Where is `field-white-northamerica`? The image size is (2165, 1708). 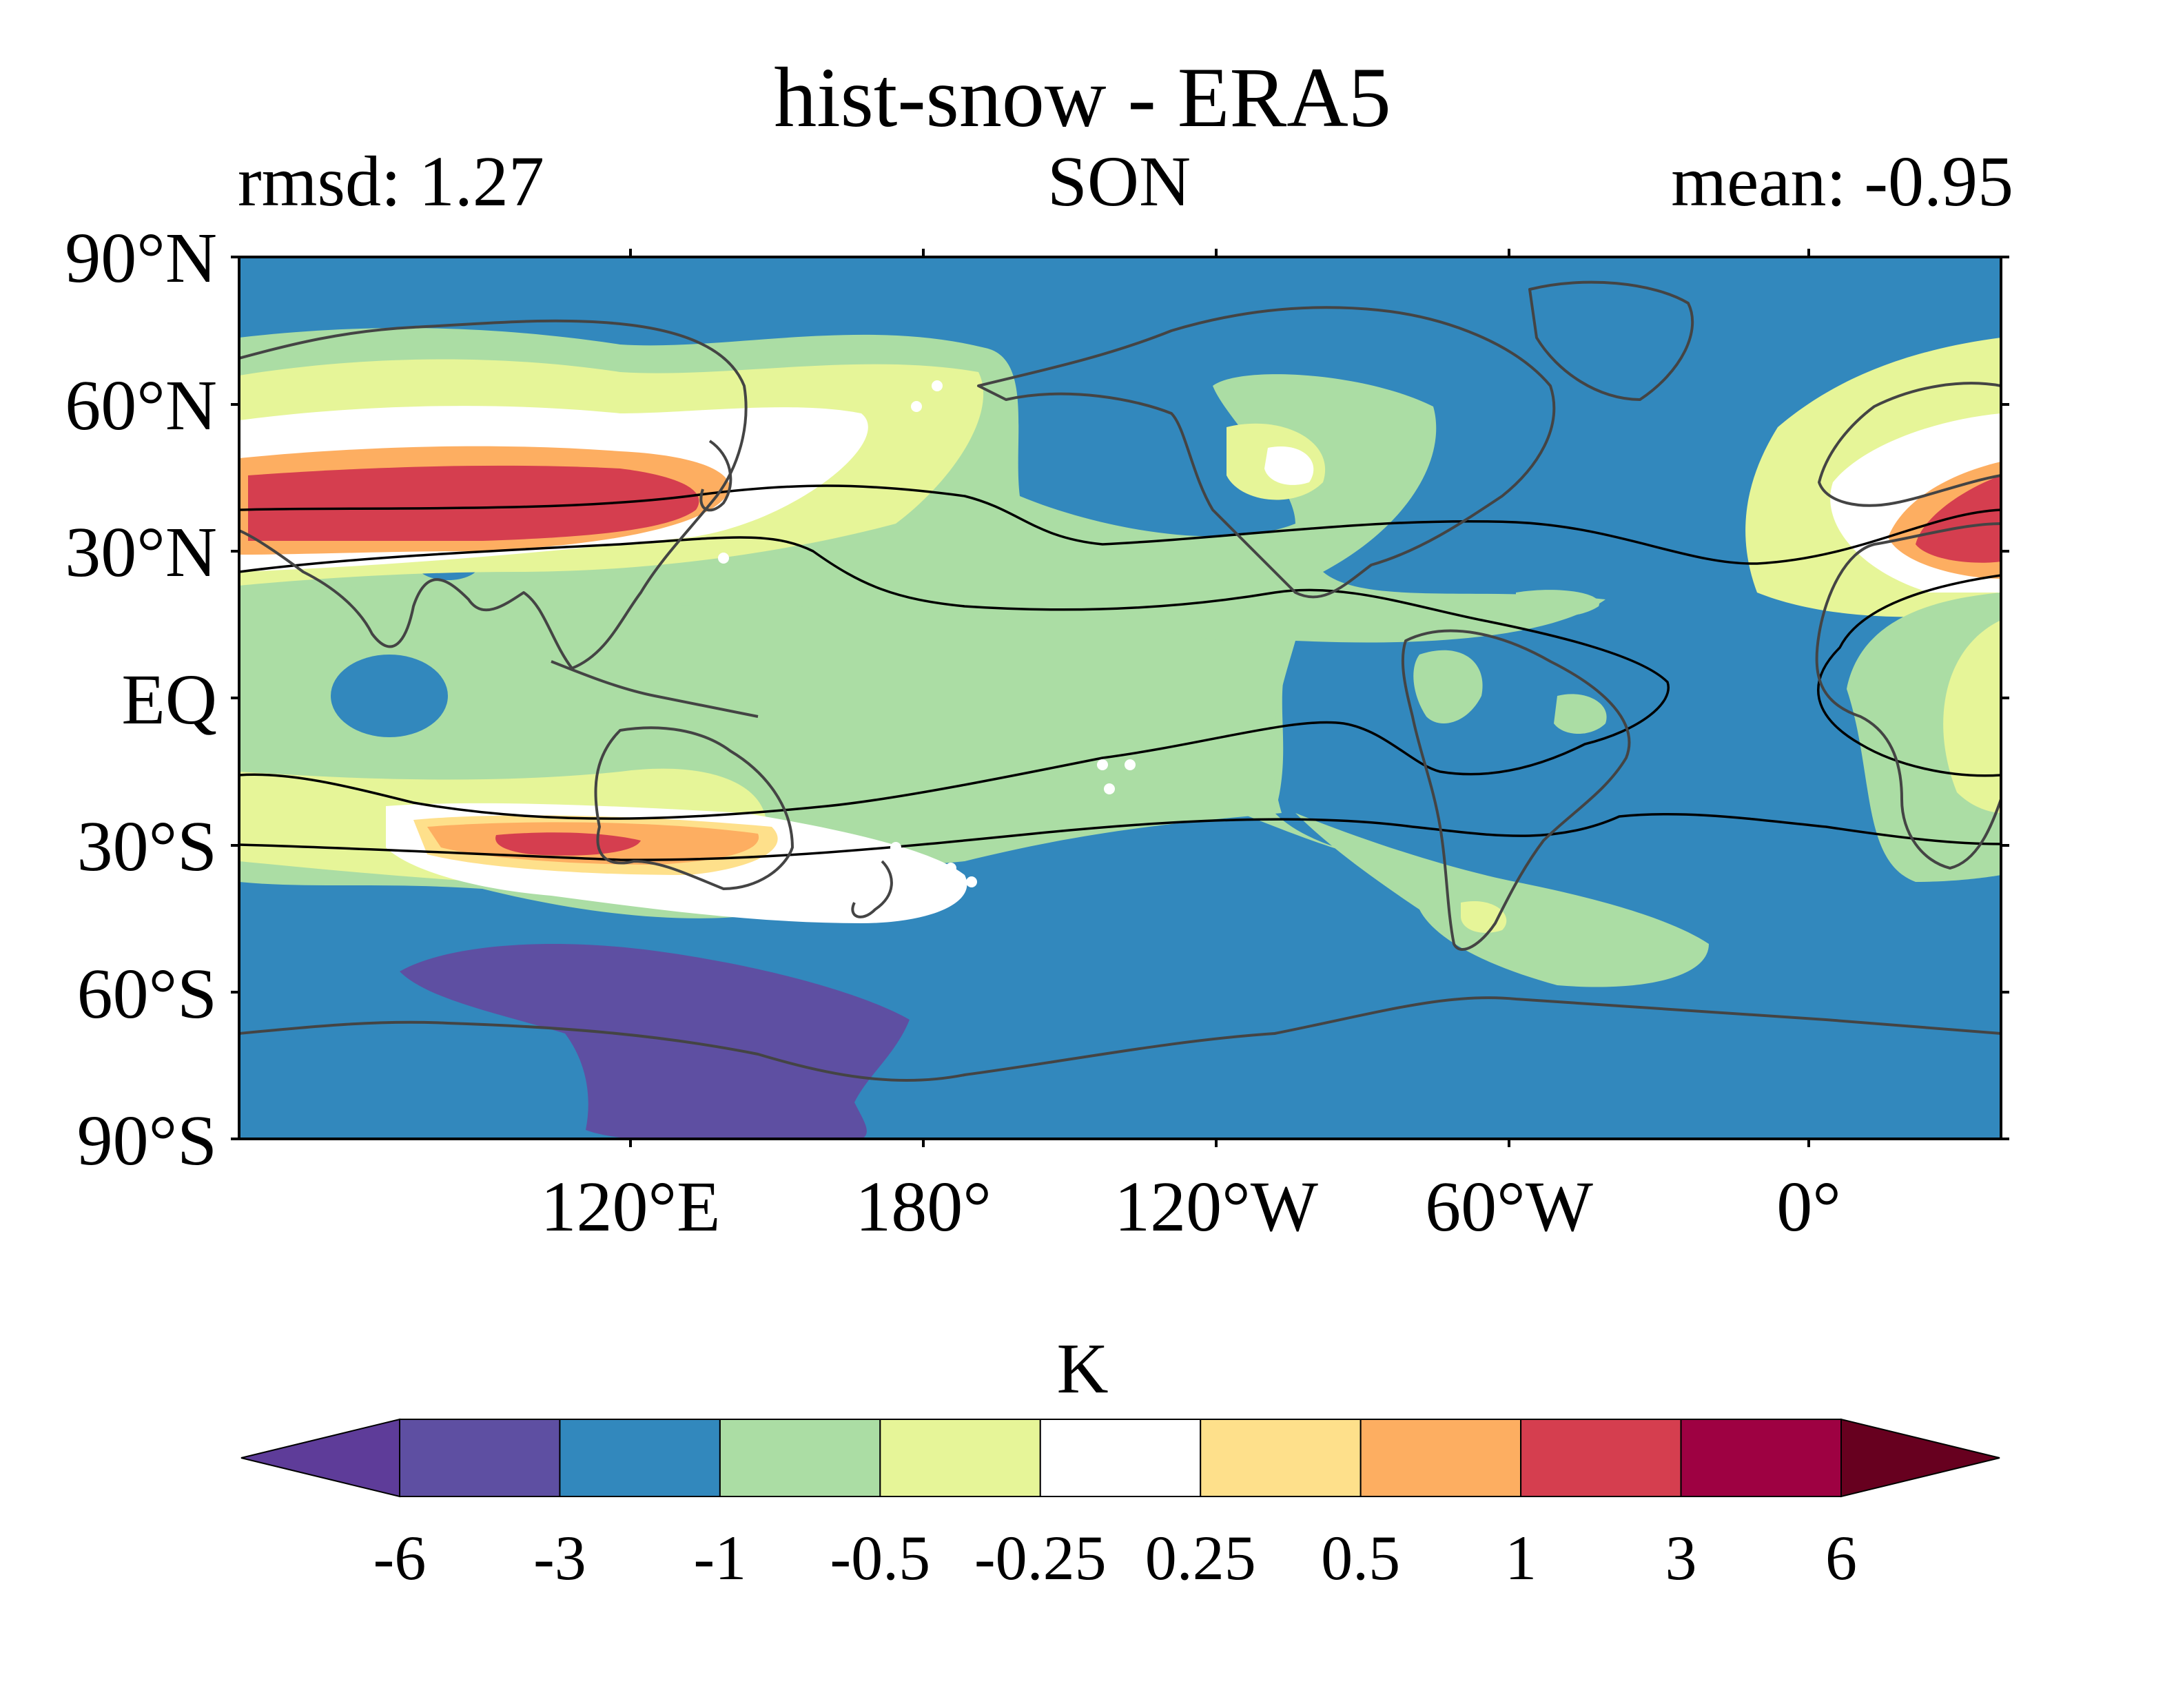
field-white-northamerica is located at coordinates (1289, 465).